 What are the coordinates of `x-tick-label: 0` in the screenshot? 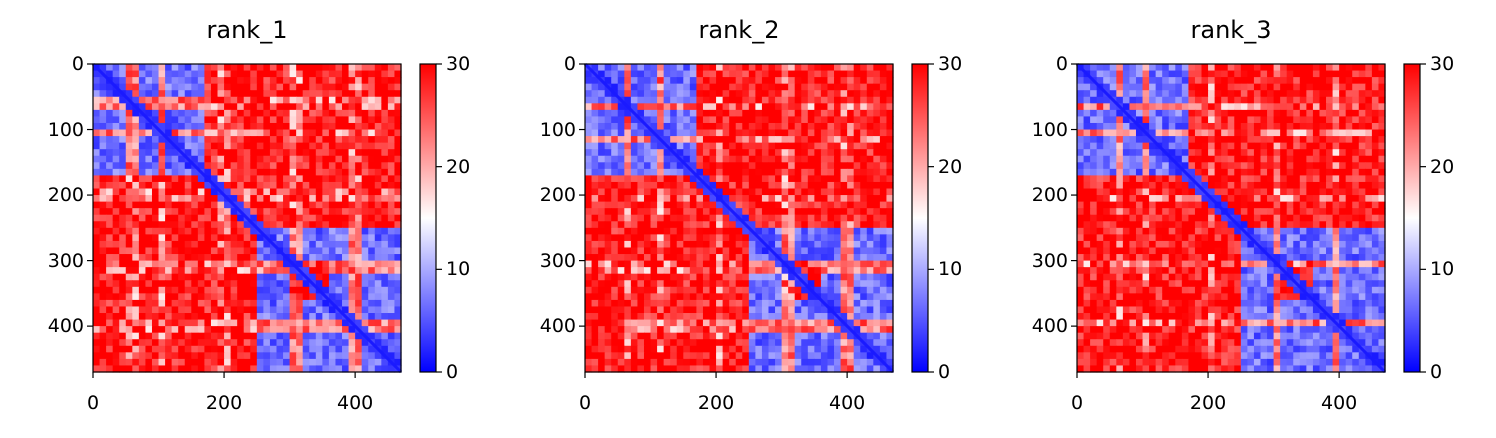 It's located at (93, 403).